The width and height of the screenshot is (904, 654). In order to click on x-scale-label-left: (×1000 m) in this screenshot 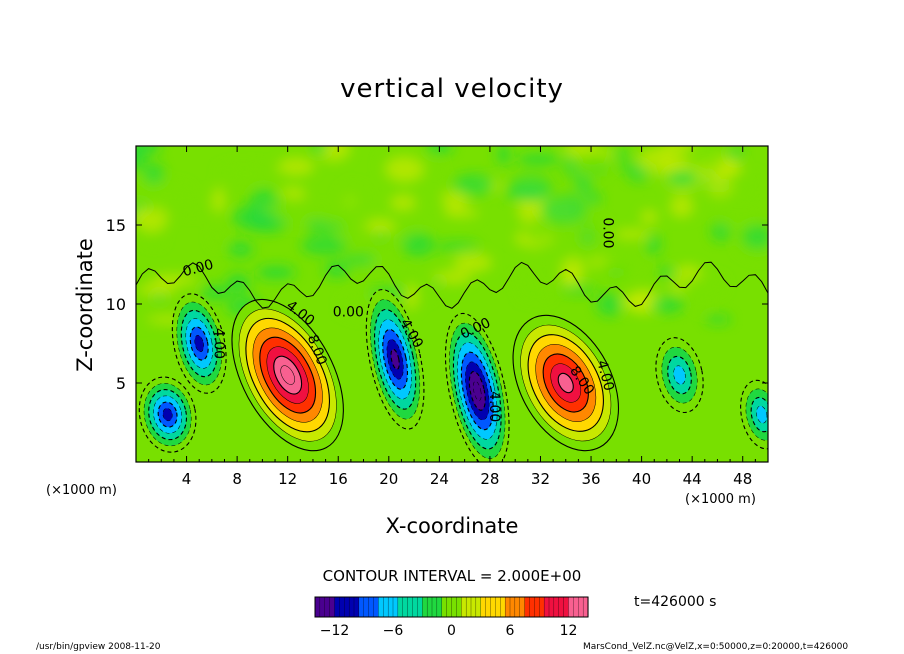, I will do `click(81, 490)`.